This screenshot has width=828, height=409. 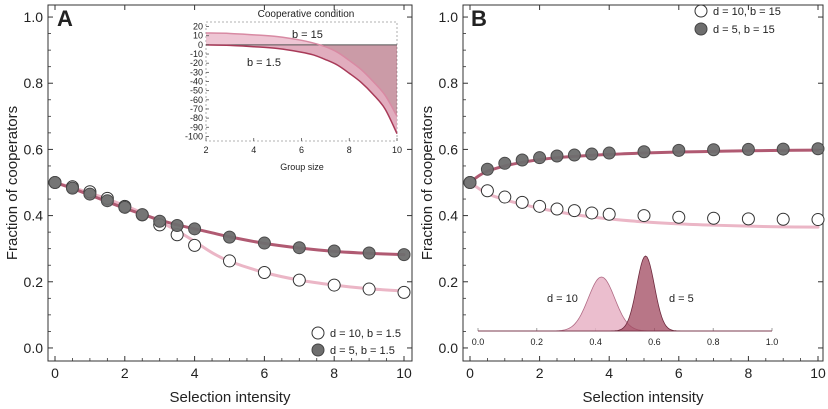 What do you see at coordinates (449, 282) in the screenshot?
I see `y-tick-label: 0.2` at bounding box center [449, 282].